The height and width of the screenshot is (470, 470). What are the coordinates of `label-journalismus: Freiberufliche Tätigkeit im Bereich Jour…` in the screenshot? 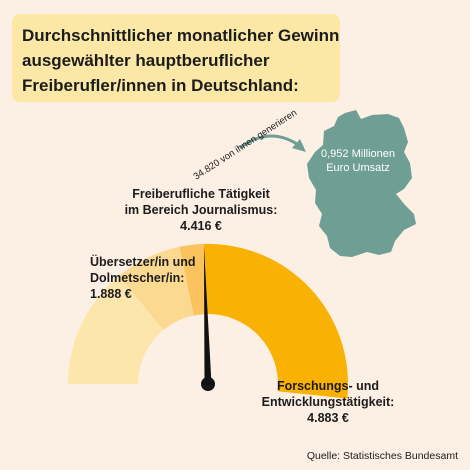 It's located at (201, 210).